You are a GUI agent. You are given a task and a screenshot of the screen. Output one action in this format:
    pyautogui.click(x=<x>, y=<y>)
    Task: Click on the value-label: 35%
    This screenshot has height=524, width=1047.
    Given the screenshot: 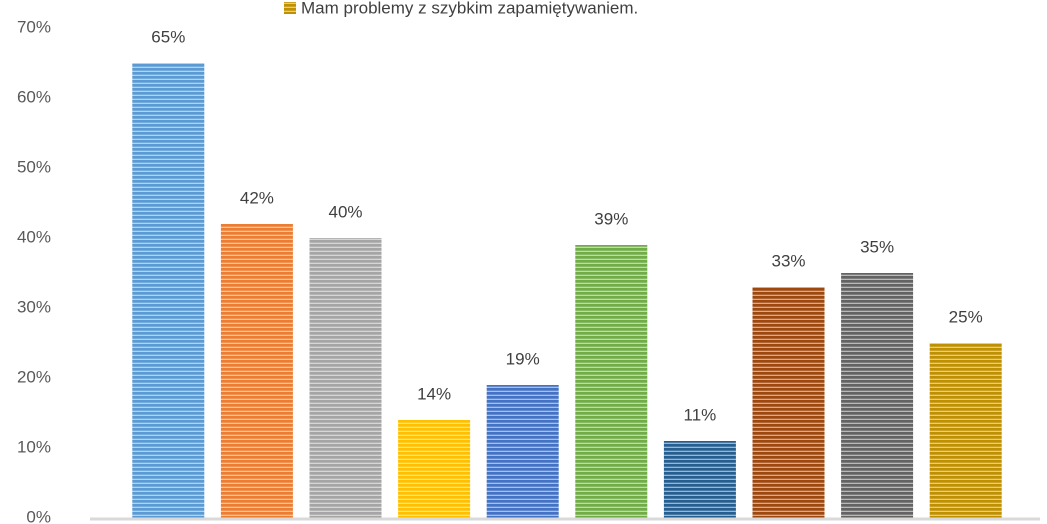 What is the action you would take?
    pyautogui.click(x=877, y=246)
    